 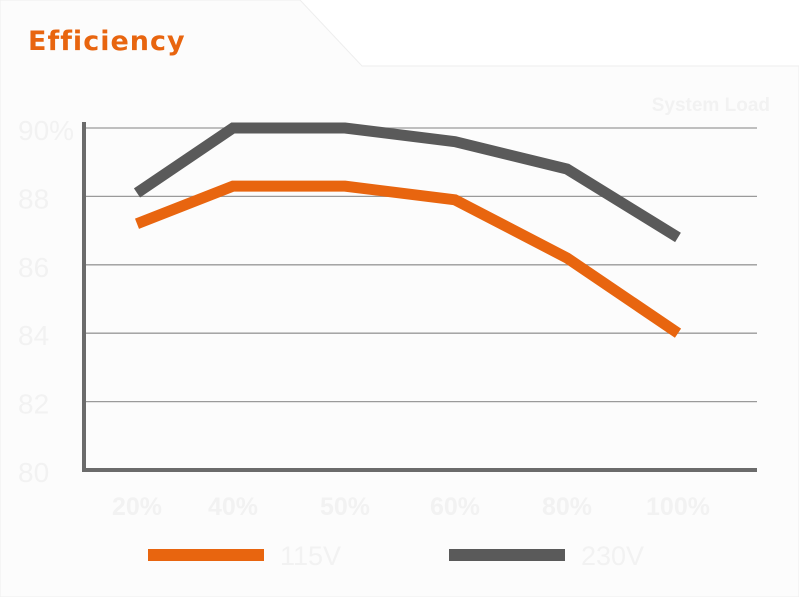 What do you see at coordinates (612, 556) in the screenshot?
I see `legend-label-230v: 230V` at bounding box center [612, 556].